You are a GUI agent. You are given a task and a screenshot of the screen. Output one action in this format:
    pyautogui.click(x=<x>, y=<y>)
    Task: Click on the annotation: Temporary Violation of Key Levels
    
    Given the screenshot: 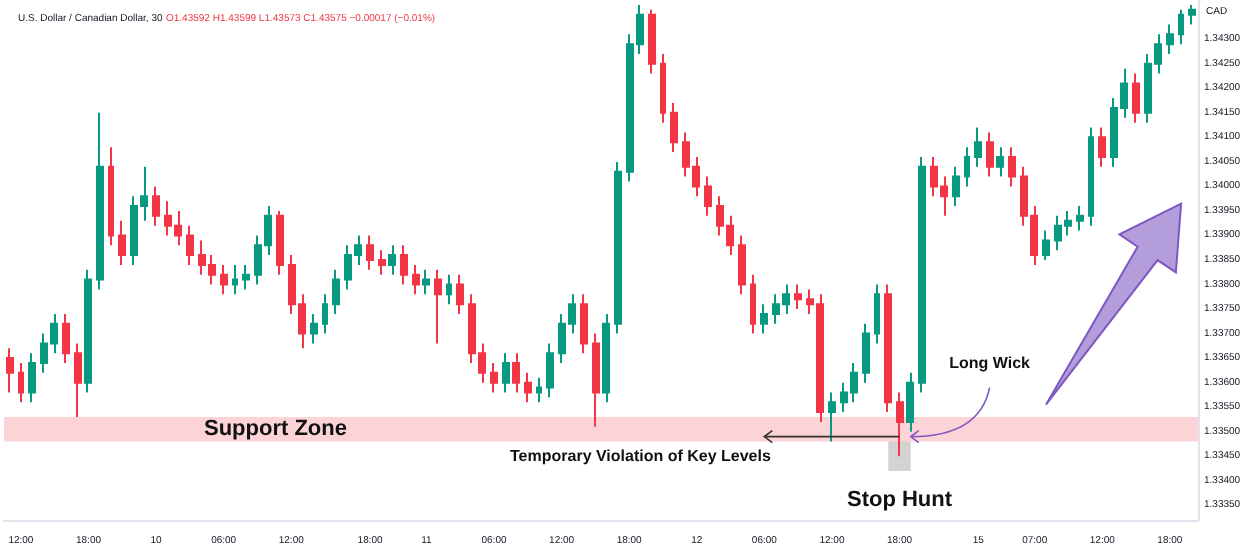 What is the action you would take?
    pyautogui.click(x=641, y=456)
    